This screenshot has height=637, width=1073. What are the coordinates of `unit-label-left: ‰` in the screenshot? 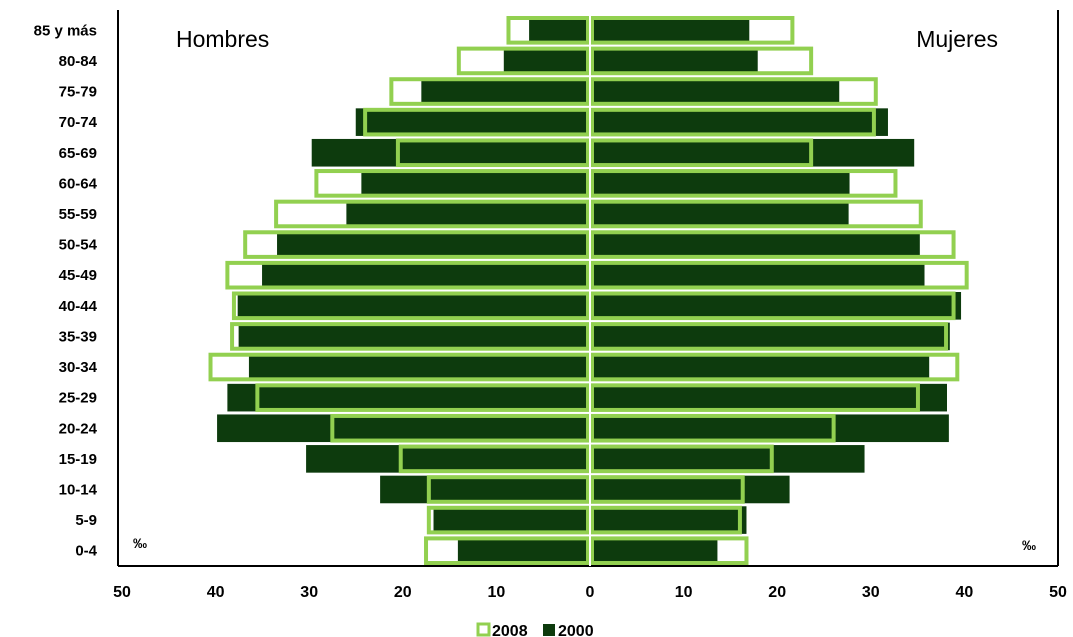 It's located at (140, 543).